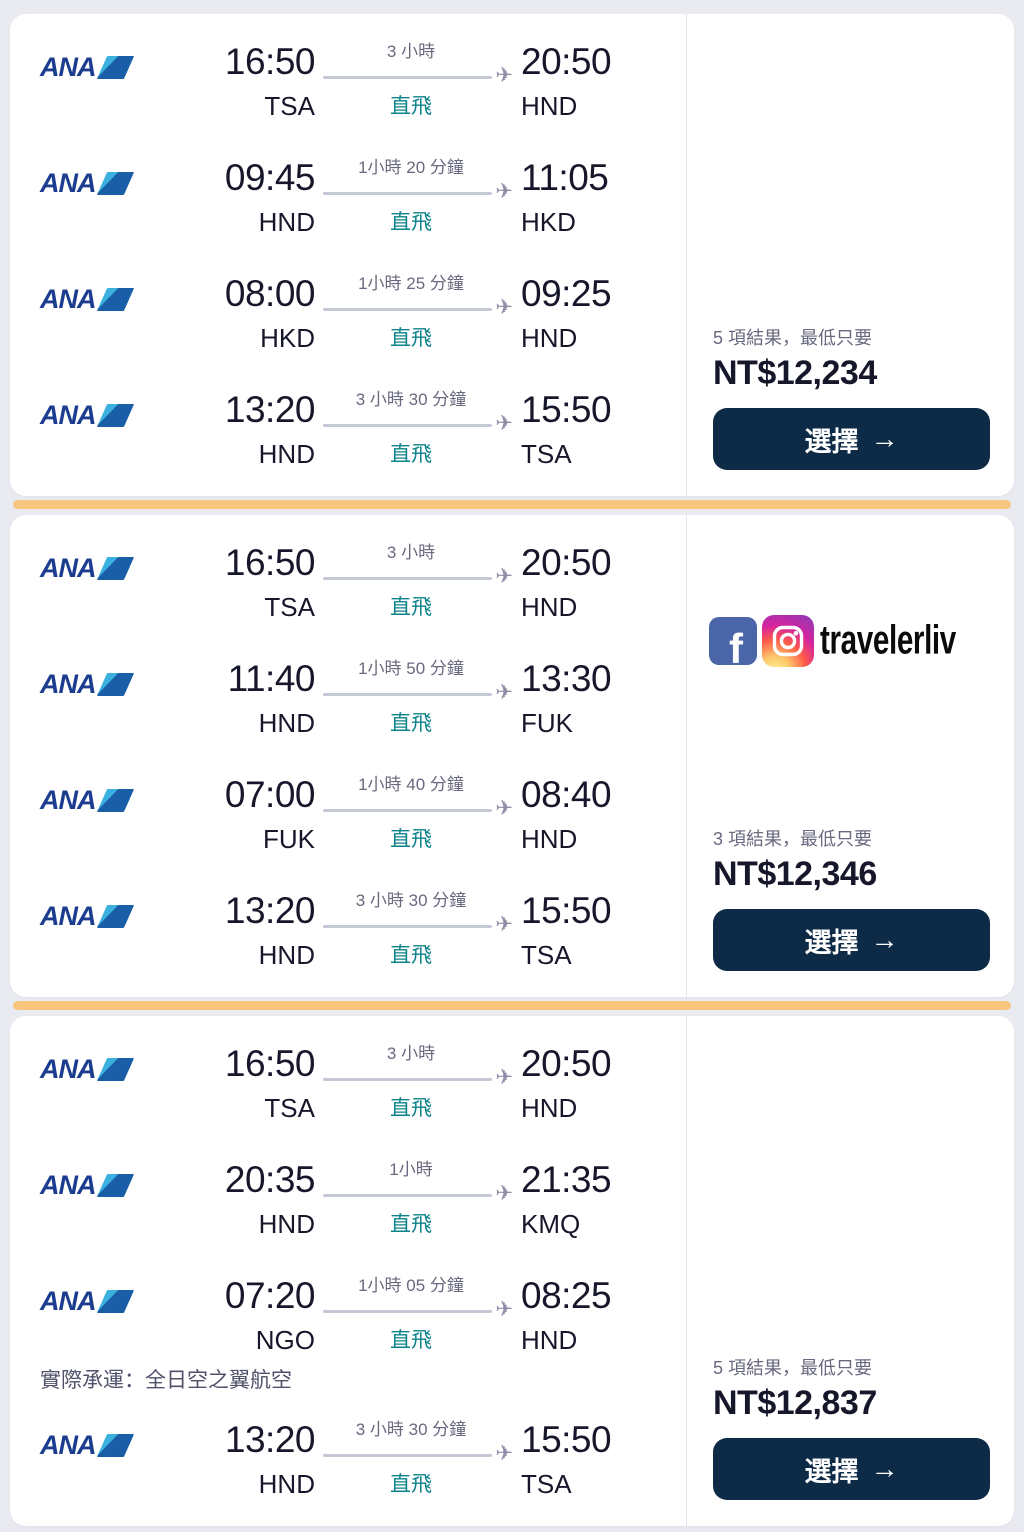 The image size is (1024, 1532). Describe the element at coordinates (363, 1315) in the screenshot. I see `flight-leg: ANA 07:20 NGO 1小時 05 分鐘 ✈ 直飛 08:25` at that location.